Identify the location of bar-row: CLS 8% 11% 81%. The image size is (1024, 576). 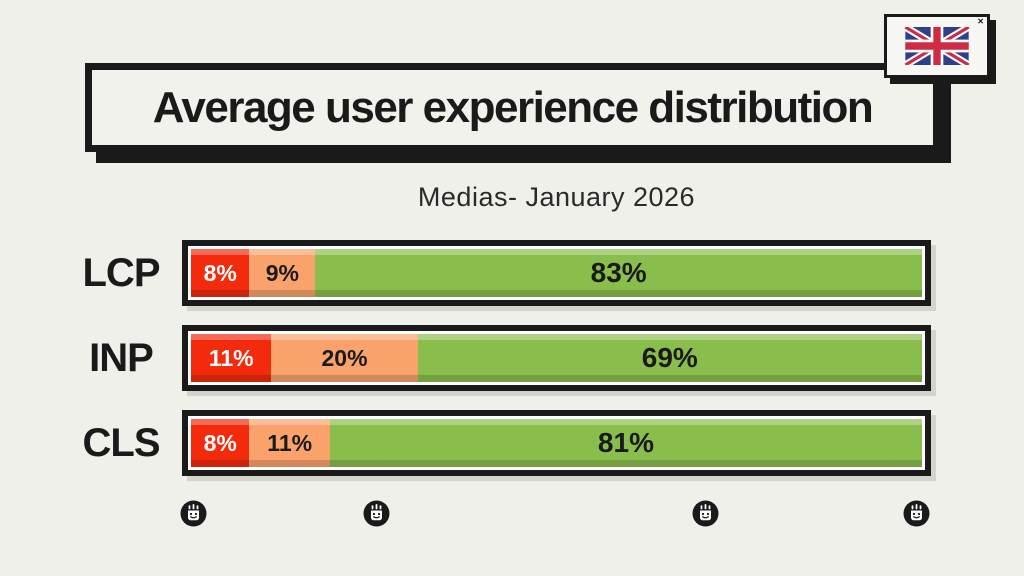
(495, 443).